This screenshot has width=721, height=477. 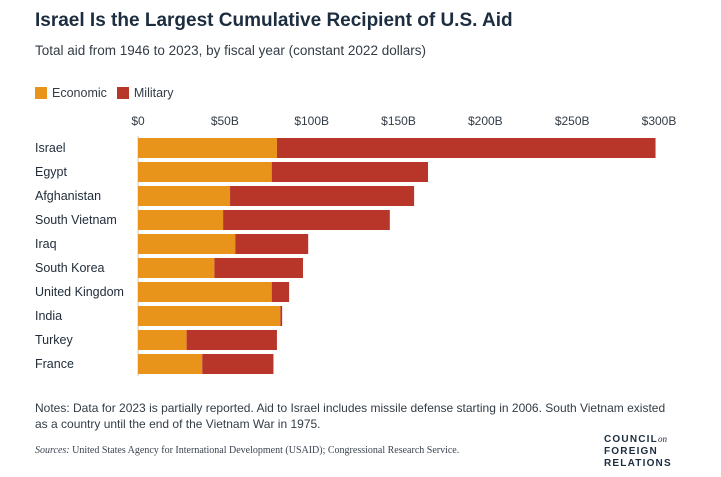 I want to click on legend-label-economic: Economic, so click(x=79, y=93).